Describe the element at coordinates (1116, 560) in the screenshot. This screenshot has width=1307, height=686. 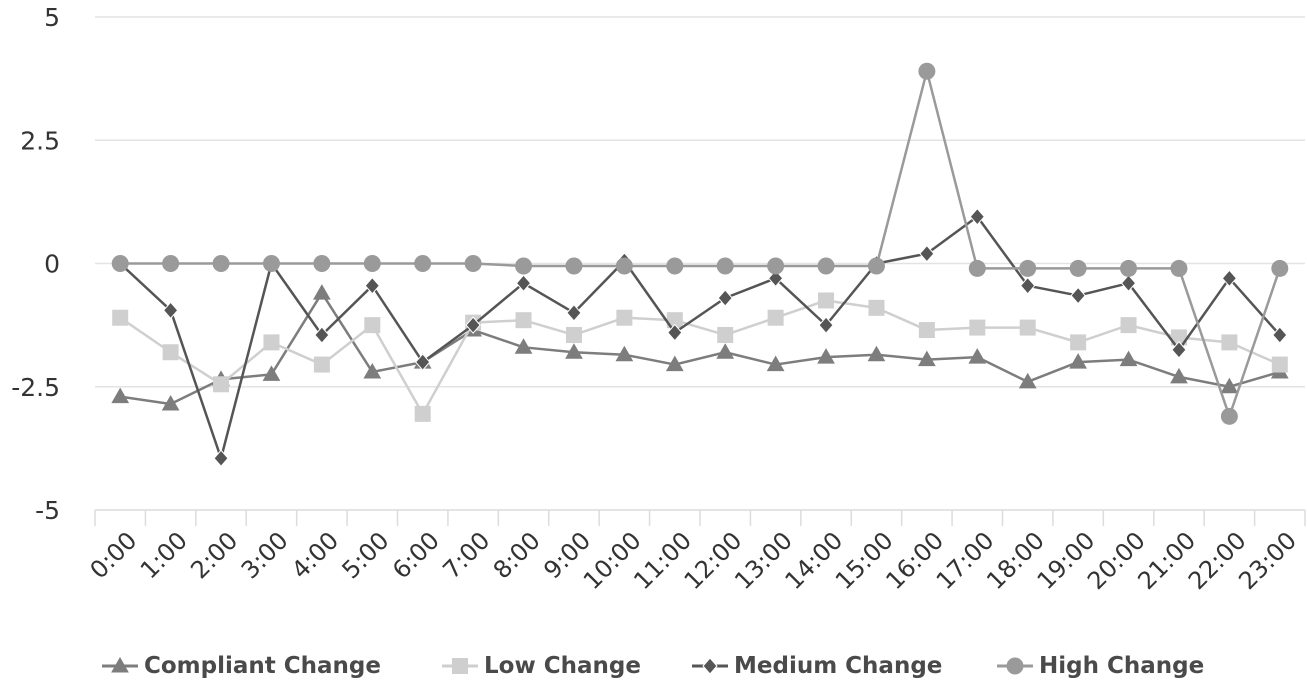
I see `x-tick-label: 20:00` at that location.